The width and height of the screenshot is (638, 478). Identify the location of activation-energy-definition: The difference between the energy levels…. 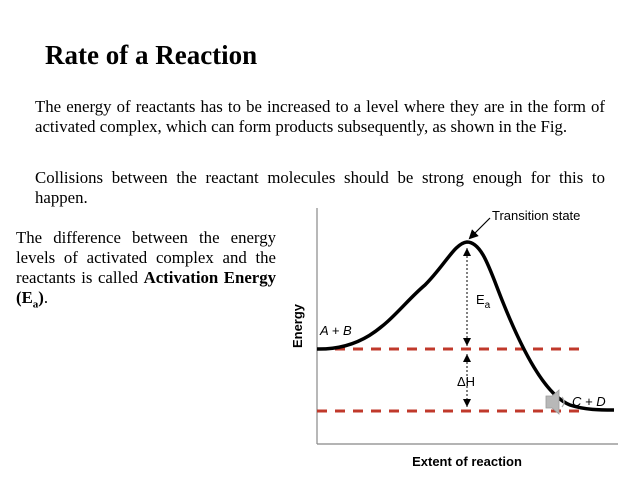
(146, 269).